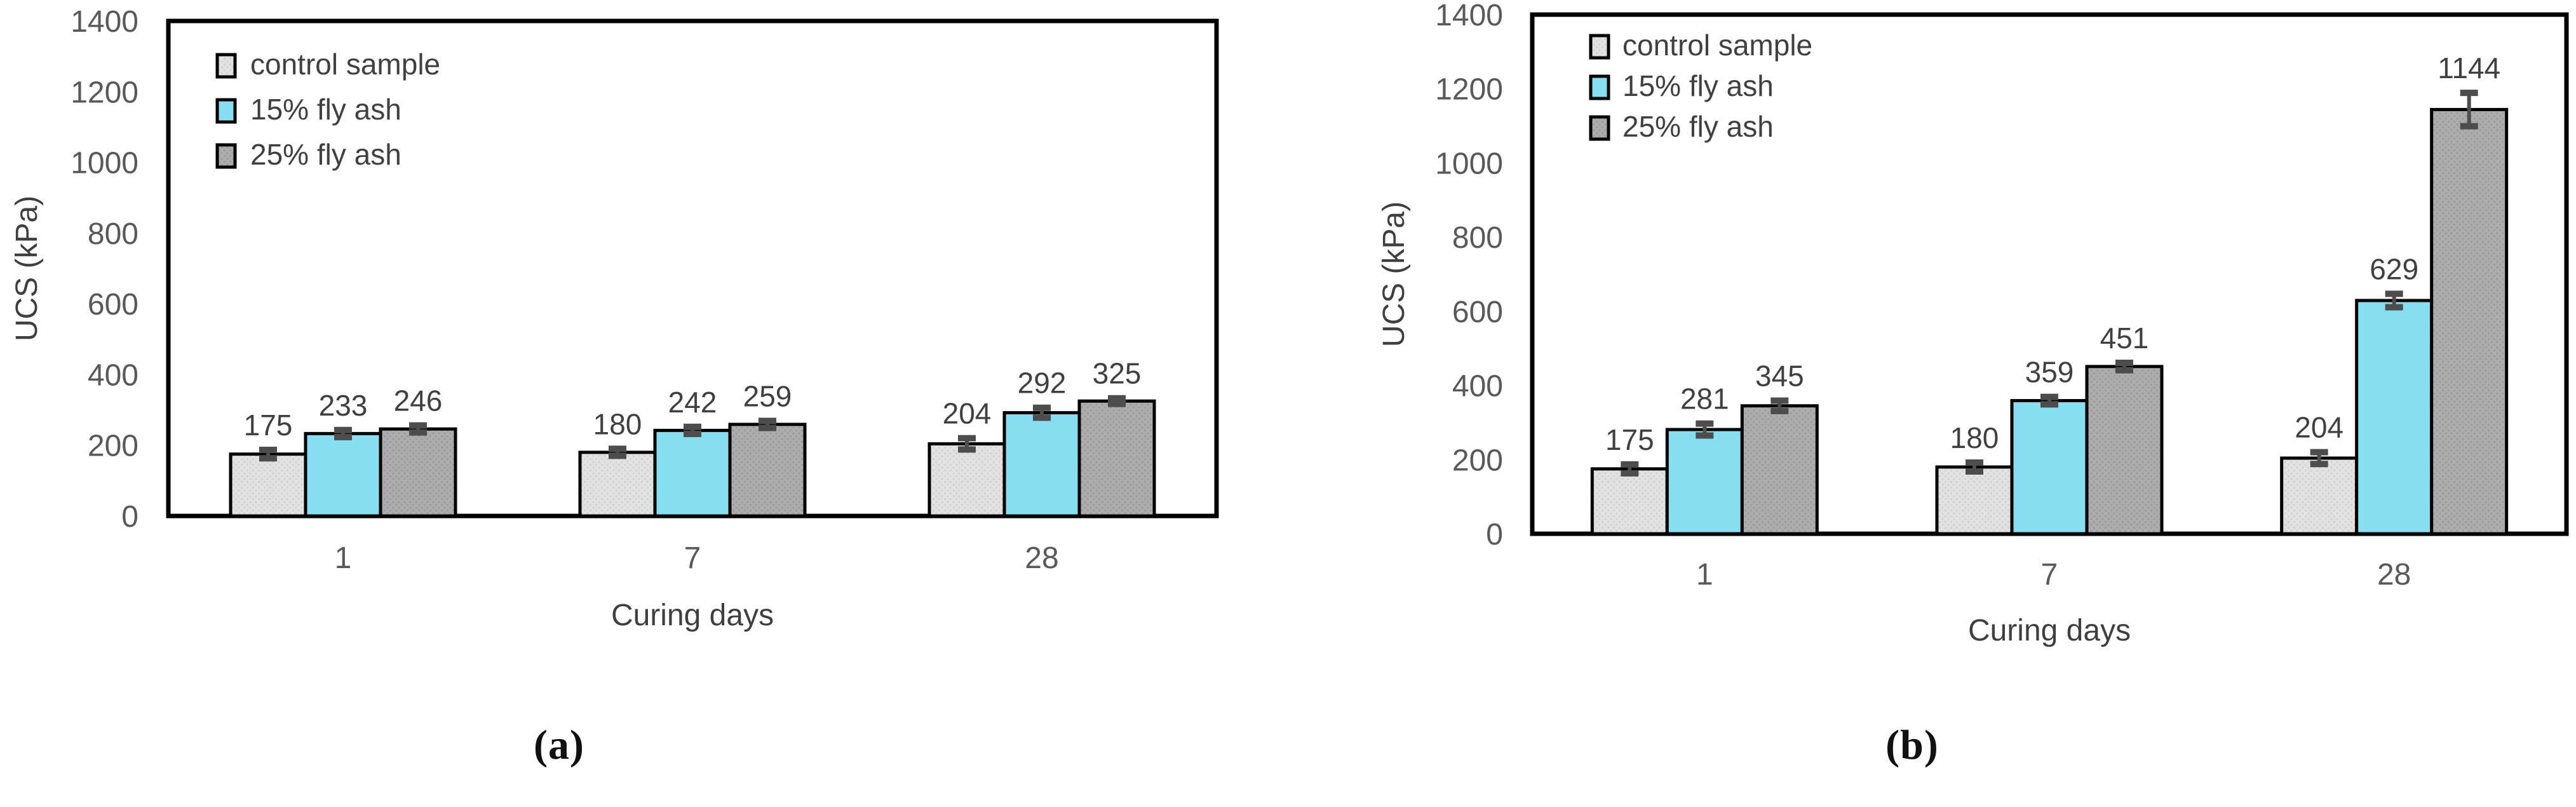  Describe the element at coordinates (1117, 374) in the screenshot. I see `value-label: 325` at that location.